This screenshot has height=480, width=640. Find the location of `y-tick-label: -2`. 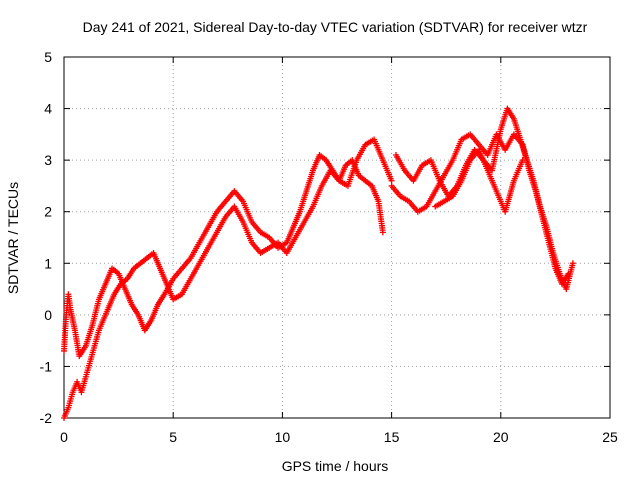

y-tick-label: -2 is located at coordinates (46, 418).